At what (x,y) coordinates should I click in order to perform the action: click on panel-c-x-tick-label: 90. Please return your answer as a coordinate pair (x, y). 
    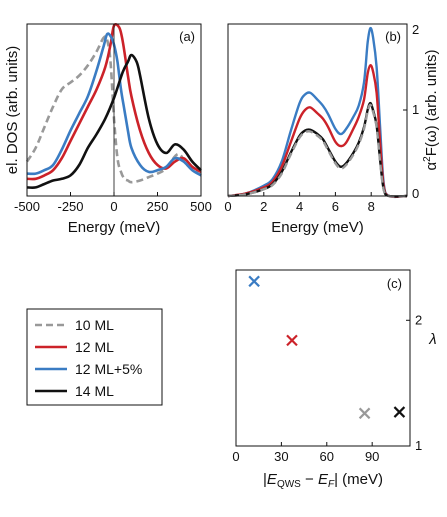
    Looking at the image, I should click on (372, 456).